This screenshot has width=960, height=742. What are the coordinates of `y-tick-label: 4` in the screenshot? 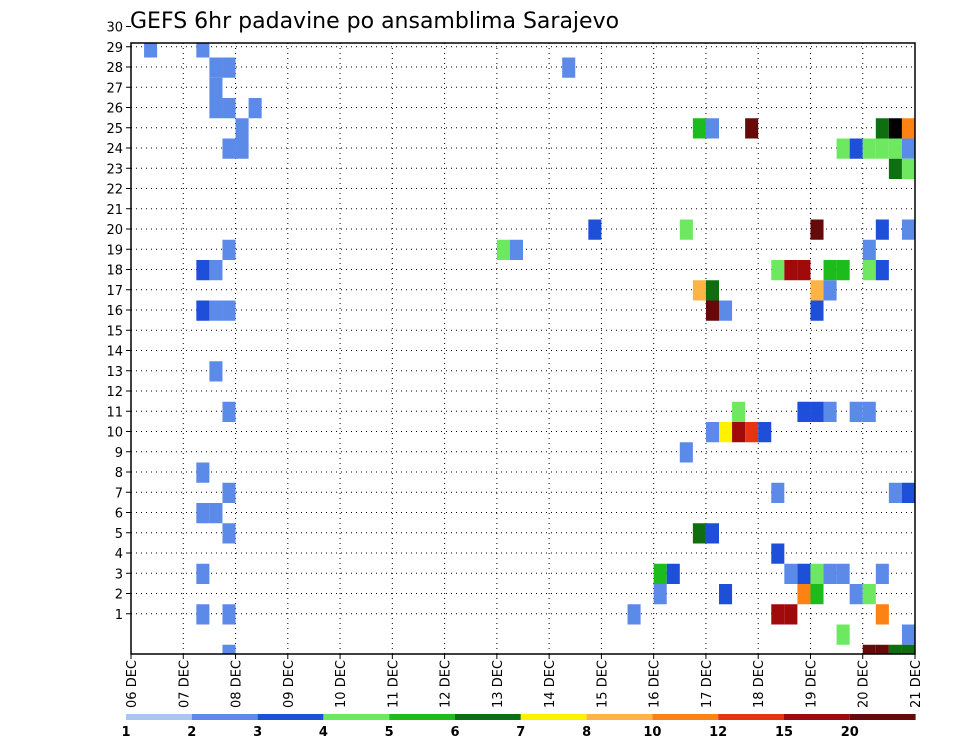 It's located at (119, 554).